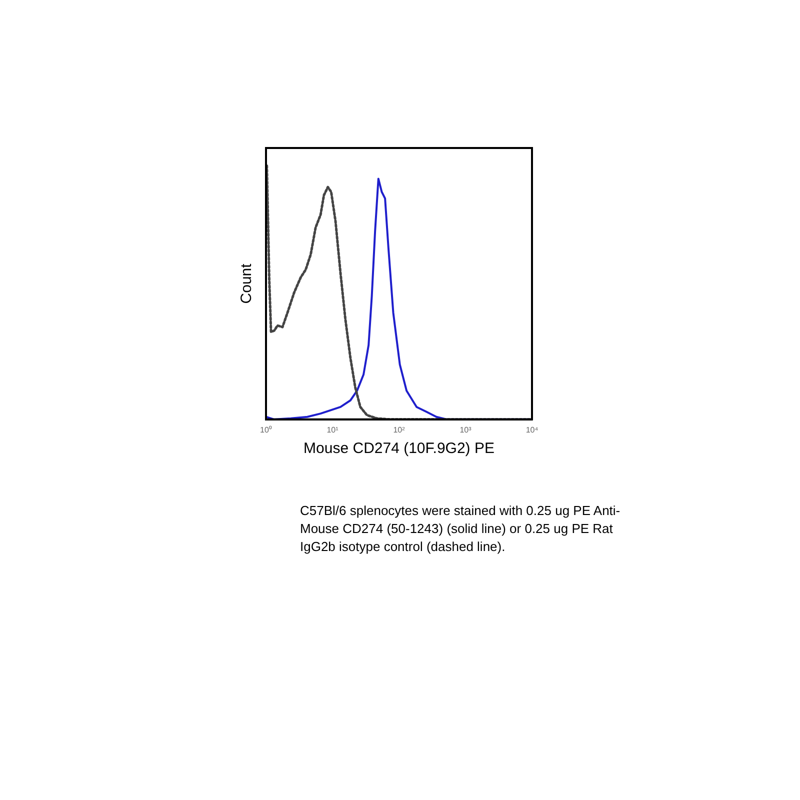 The width and height of the screenshot is (800, 800). I want to click on text: C57Bl/6 splenocytes were stained with 0.25 ug PE Anti-Mouse CD274 (50-1243) (solid line) or 0.25 ug PE Rat IgG2b isotype control (dashed line)., so click(461, 529).